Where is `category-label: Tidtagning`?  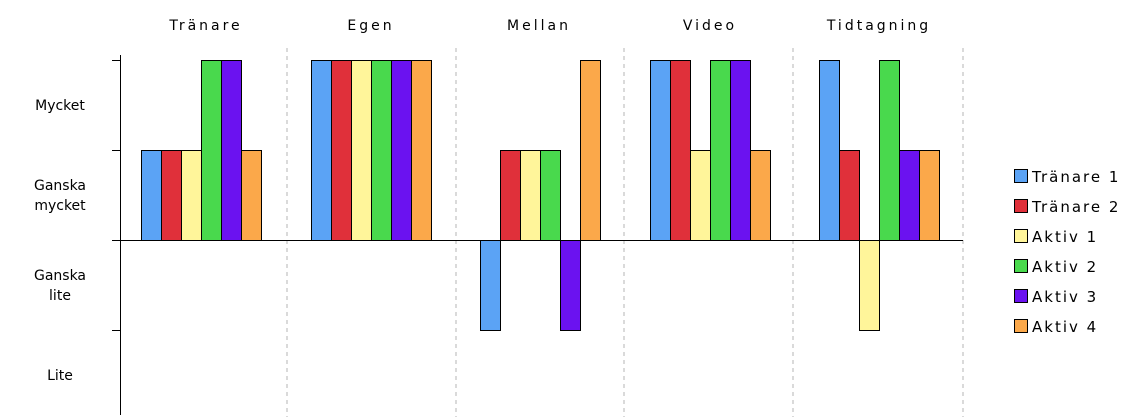 category-label: Tidtagning is located at coordinates (878, 26).